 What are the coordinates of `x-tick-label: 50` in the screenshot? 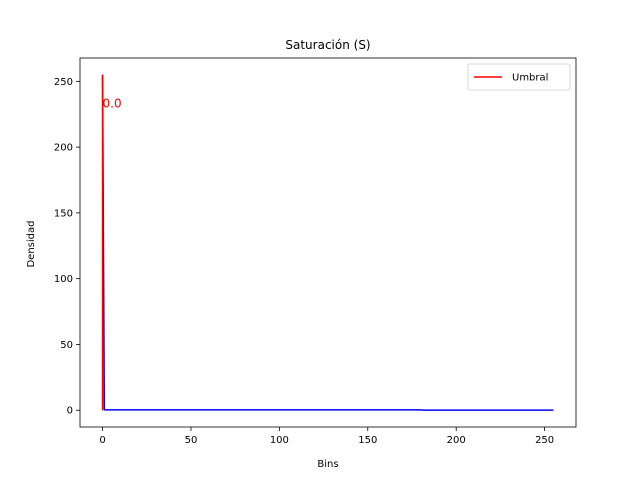 It's located at (191, 440).